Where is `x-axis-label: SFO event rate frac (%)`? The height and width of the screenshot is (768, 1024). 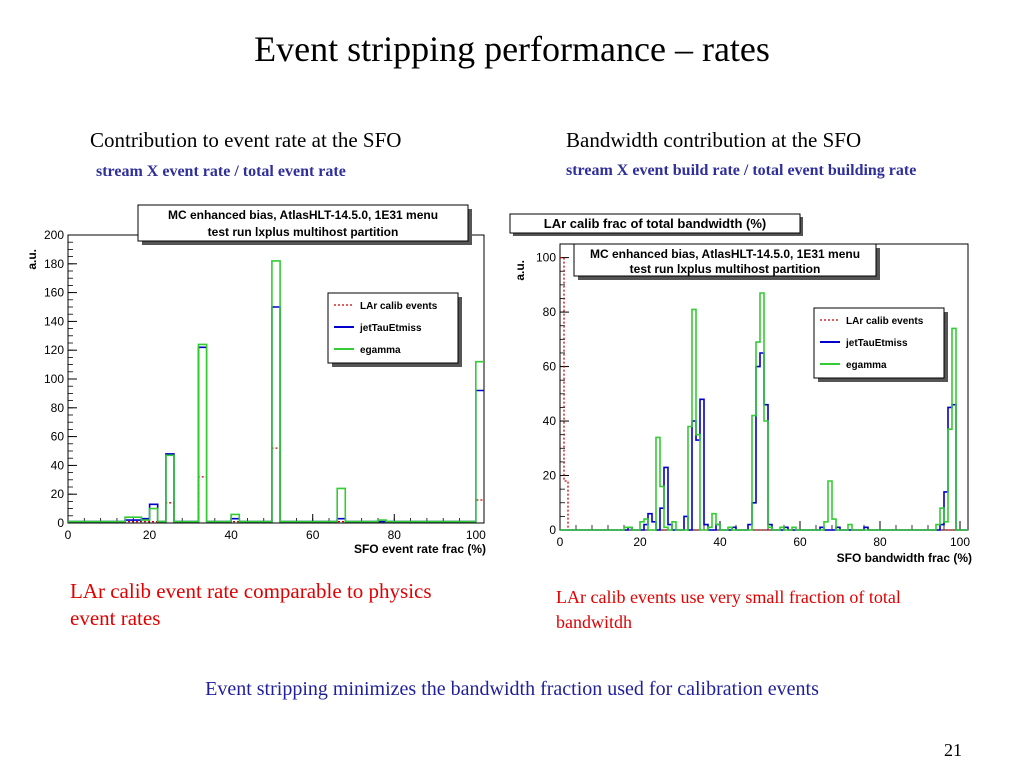 x-axis-label: SFO event rate frac (%) is located at coordinates (420, 549).